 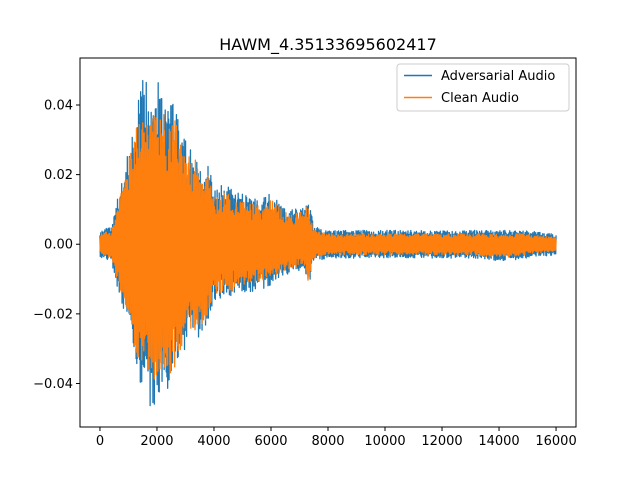 What do you see at coordinates (480, 98) in the screenshot?
I see `legend-label-clean-audio: Clean Audio` at bounding box center [480, 98].